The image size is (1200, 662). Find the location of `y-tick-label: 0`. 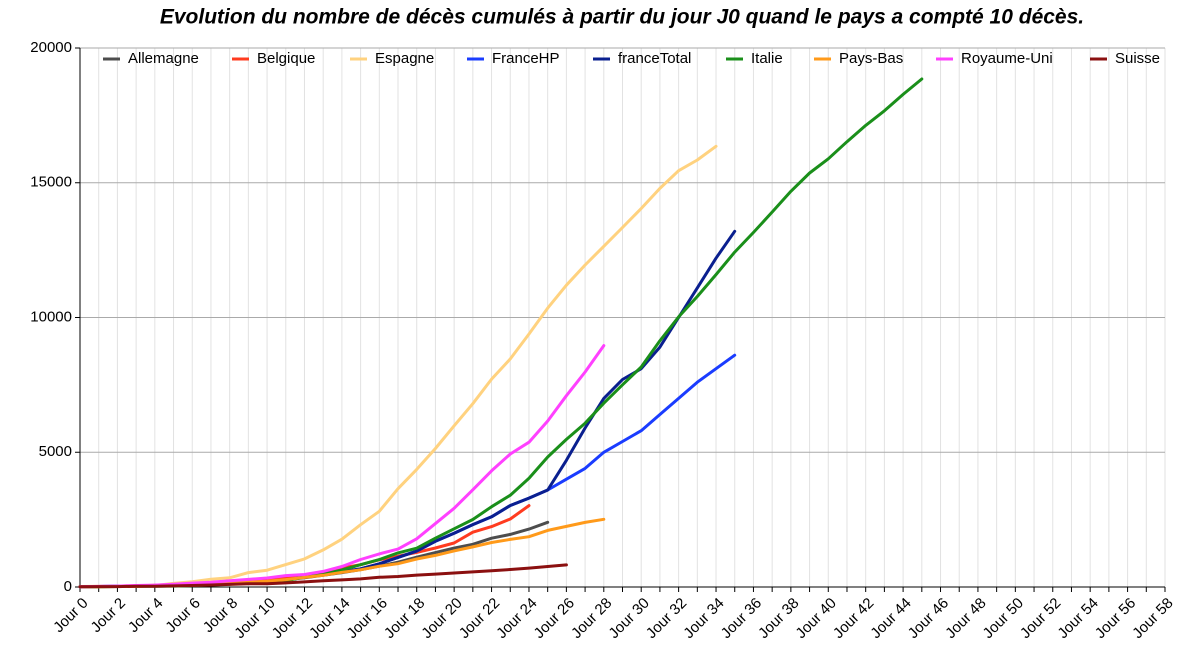

y-tick-label: 0 is located at coordinates (68, 586).